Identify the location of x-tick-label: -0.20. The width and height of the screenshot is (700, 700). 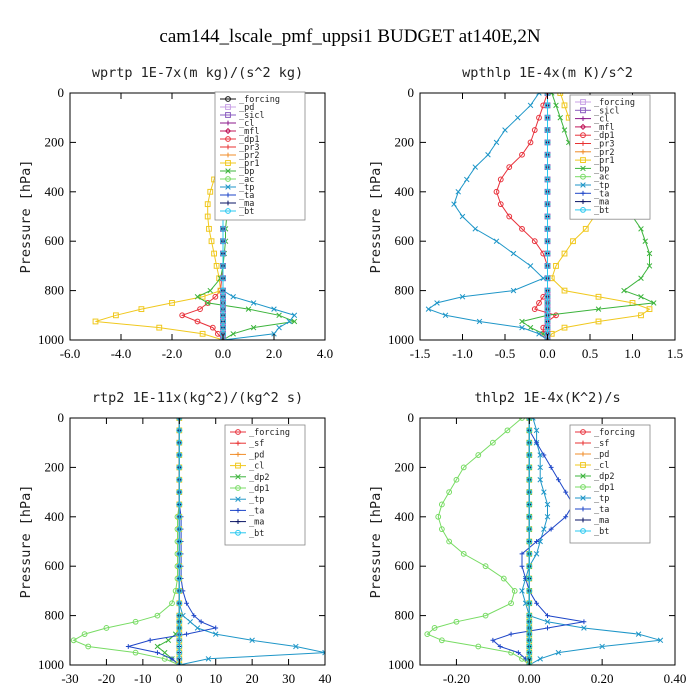
(456, 678).